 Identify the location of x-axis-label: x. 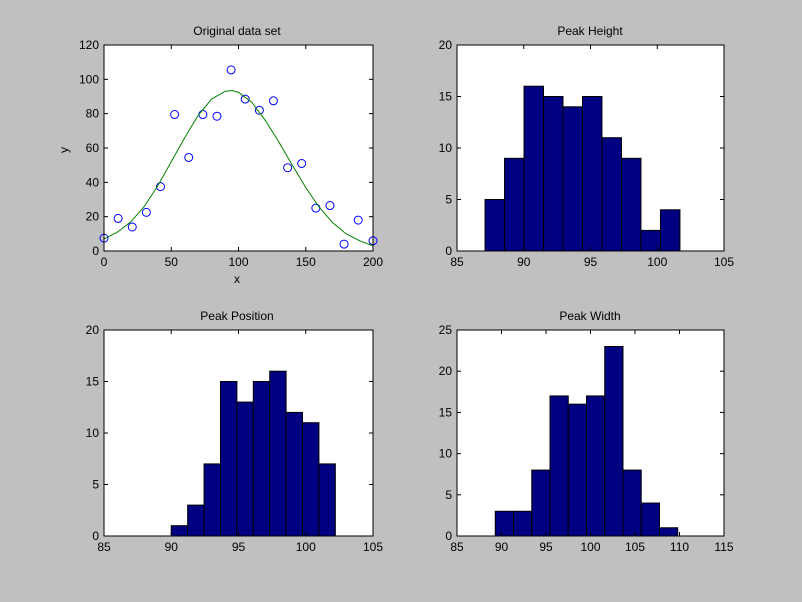
(237, 279).